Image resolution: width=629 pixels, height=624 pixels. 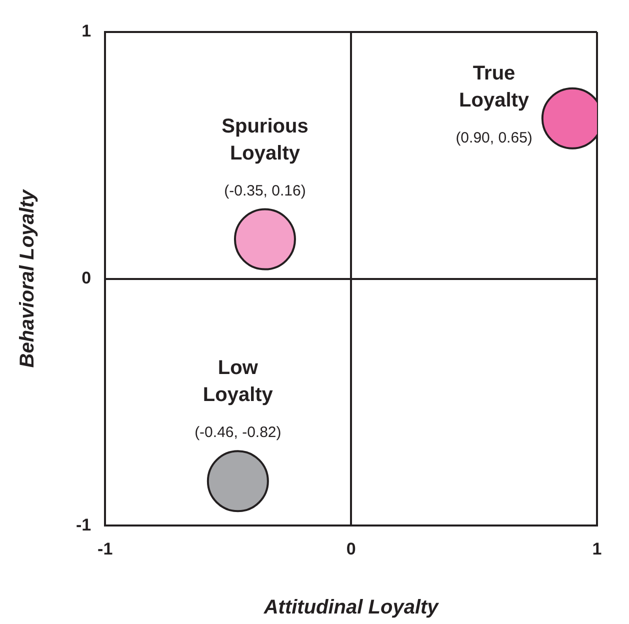 I want to click on y-tick-label: 0, so click(x=87, y=278).